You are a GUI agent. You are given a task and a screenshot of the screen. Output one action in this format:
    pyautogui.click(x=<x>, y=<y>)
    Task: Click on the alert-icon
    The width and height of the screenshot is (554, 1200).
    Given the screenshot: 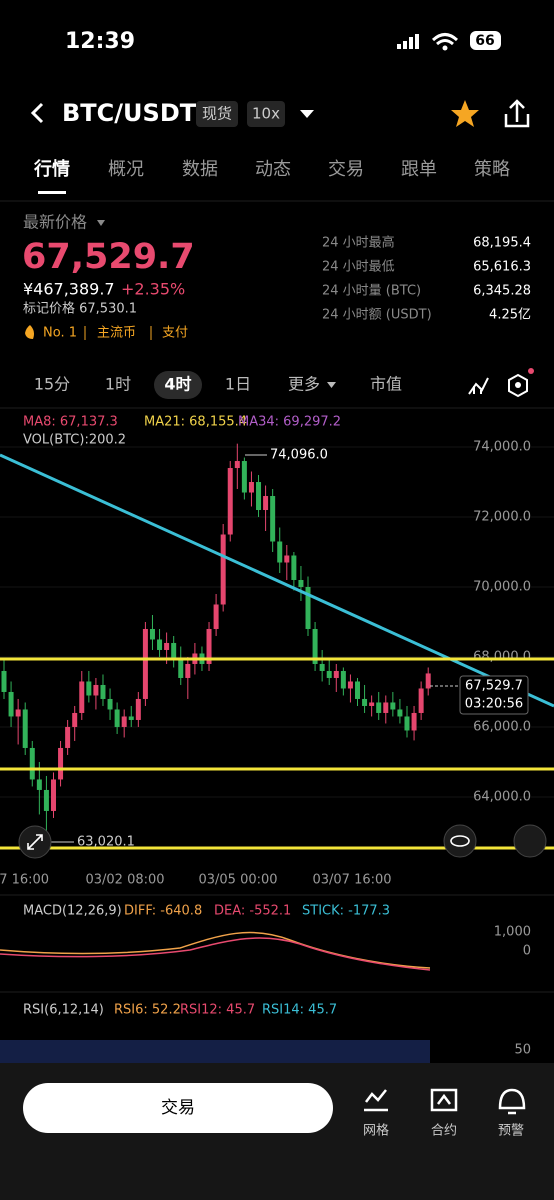 What is the action you would take?
    pyautogui.click(x=512, y=1101)
    